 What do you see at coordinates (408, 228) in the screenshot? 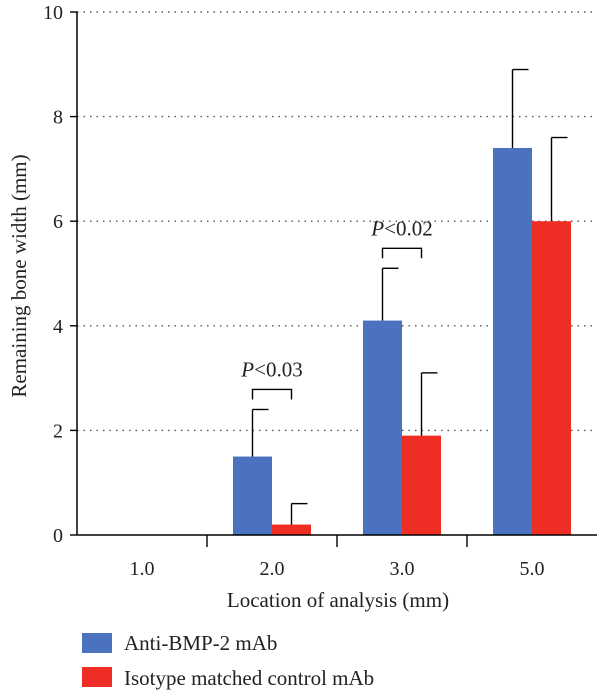
I see `p-value: <0.02` at bounding box center [408, 228].